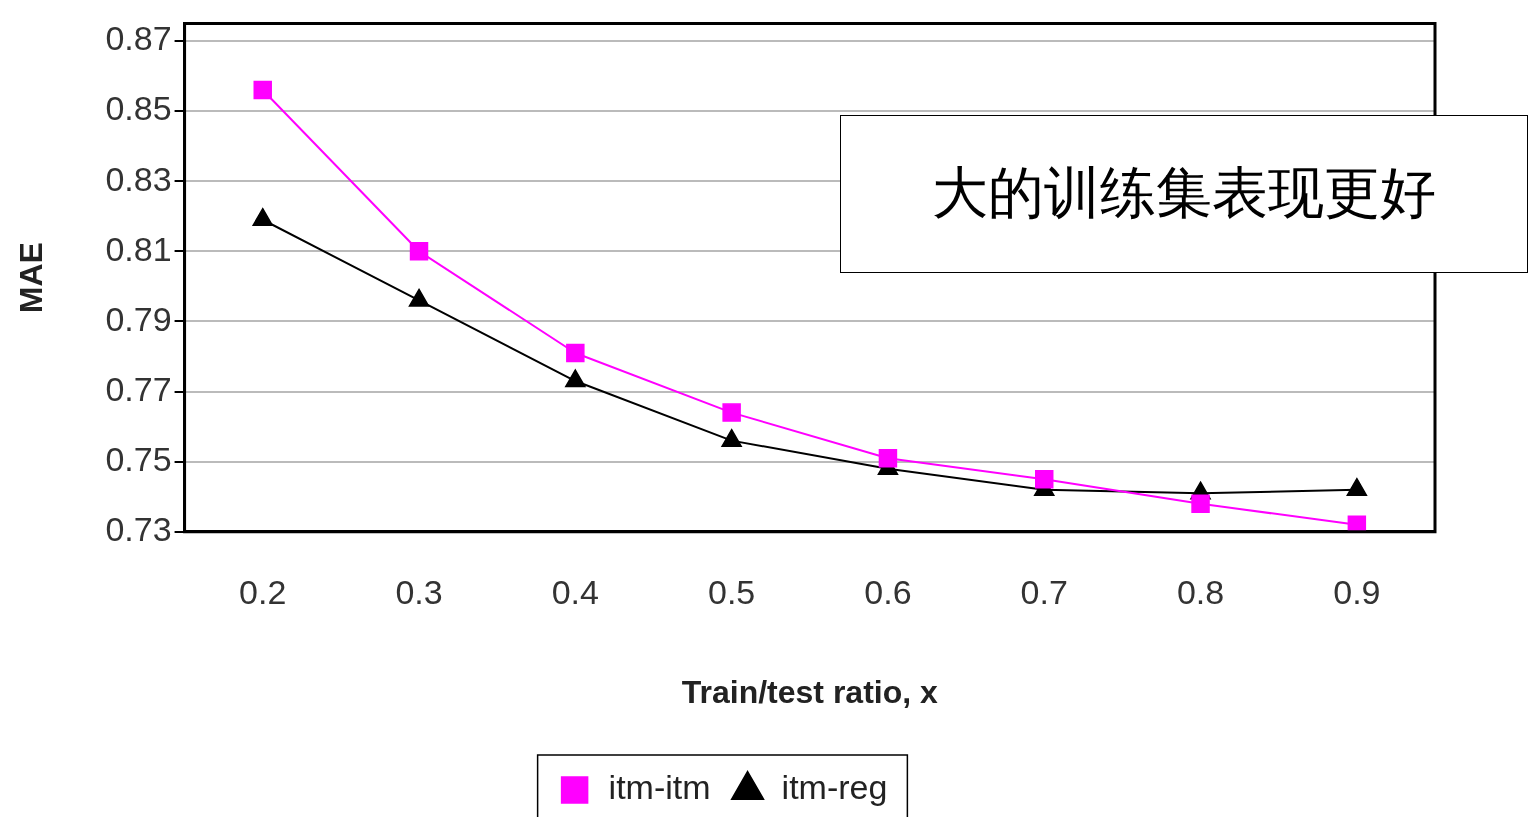  I want to click on legend-label: itm-itm, so click(659, 787).